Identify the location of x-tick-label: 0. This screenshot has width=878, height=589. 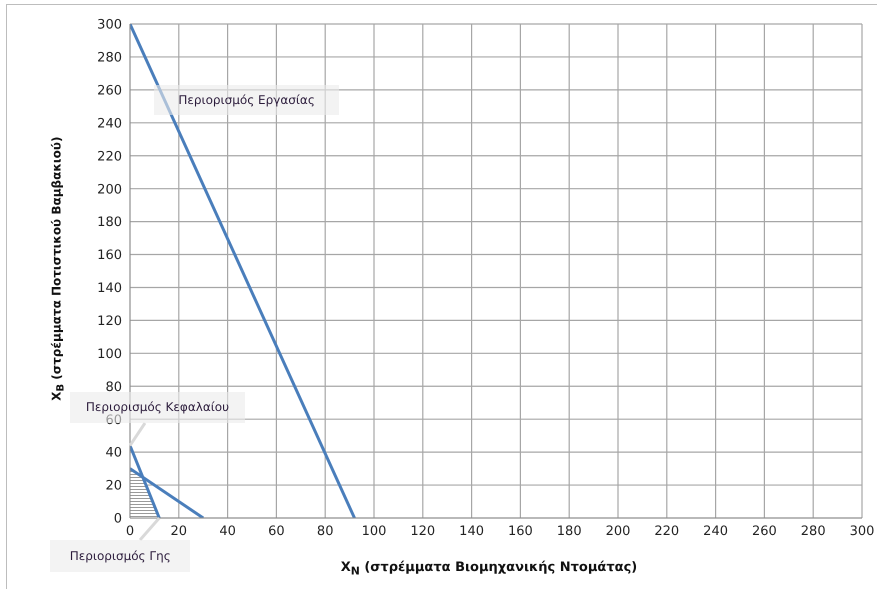
(130, 532).